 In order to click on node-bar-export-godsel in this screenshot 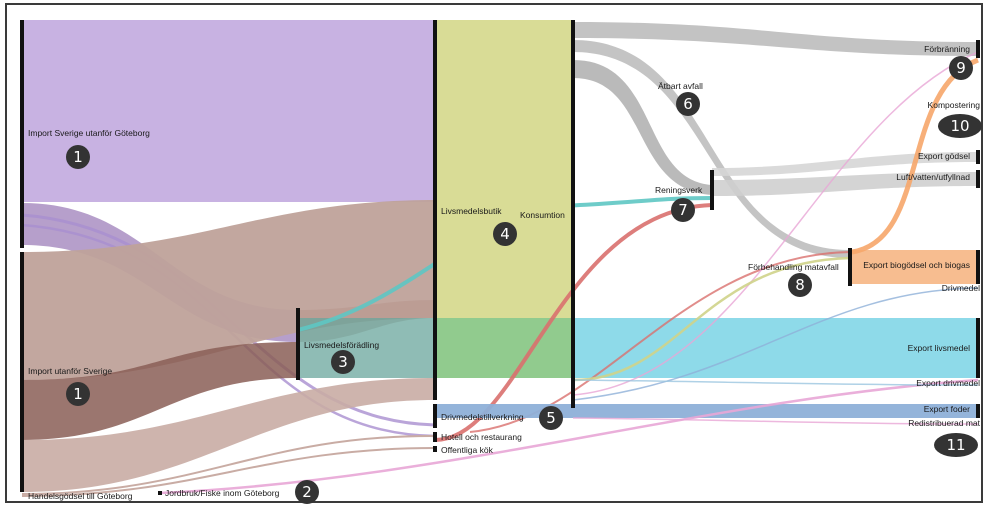, I will do `click(978, 157)`.